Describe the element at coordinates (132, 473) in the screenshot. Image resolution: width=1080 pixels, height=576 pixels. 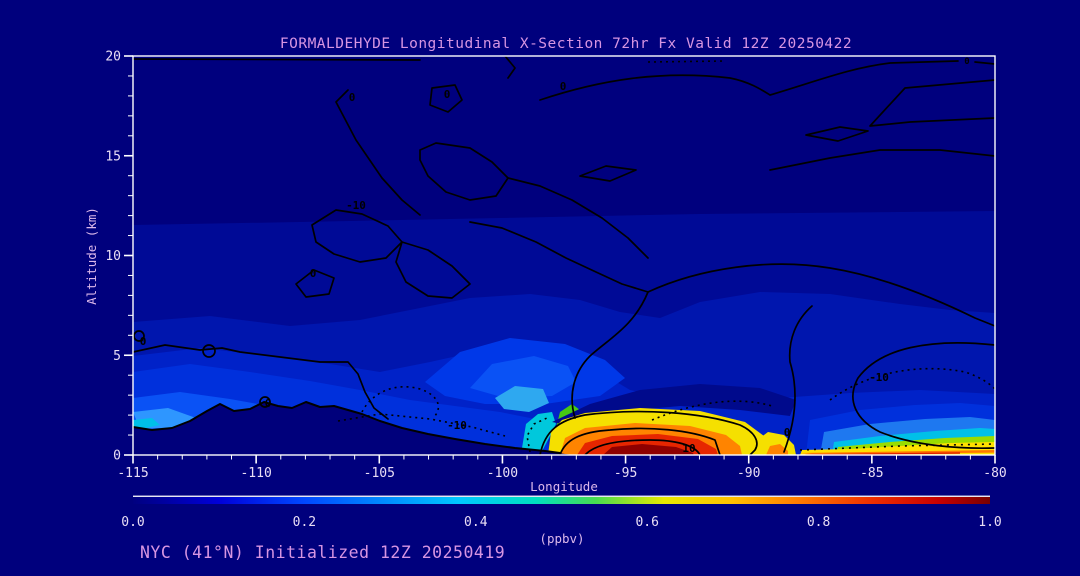
I see `x-tick-label: -115` at that location.